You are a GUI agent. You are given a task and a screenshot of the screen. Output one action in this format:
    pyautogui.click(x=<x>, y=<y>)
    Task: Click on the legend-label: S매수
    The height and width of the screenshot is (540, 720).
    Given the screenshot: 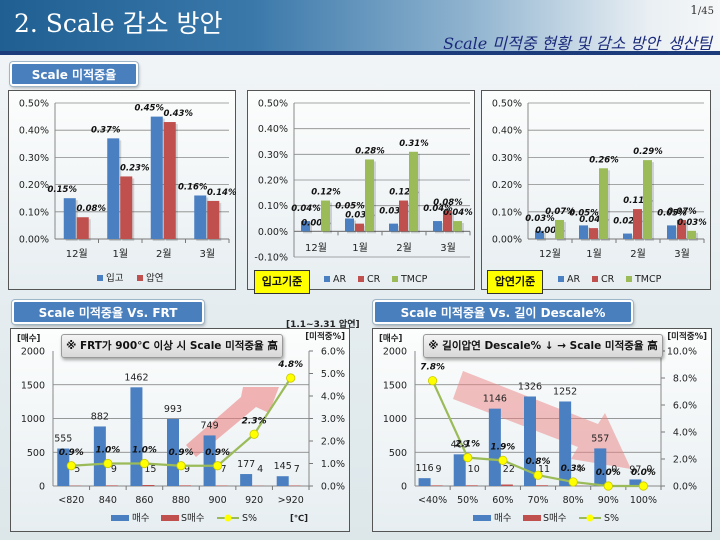 What is the action you would take?
    pyautogui.click(x=193, y=518)
    